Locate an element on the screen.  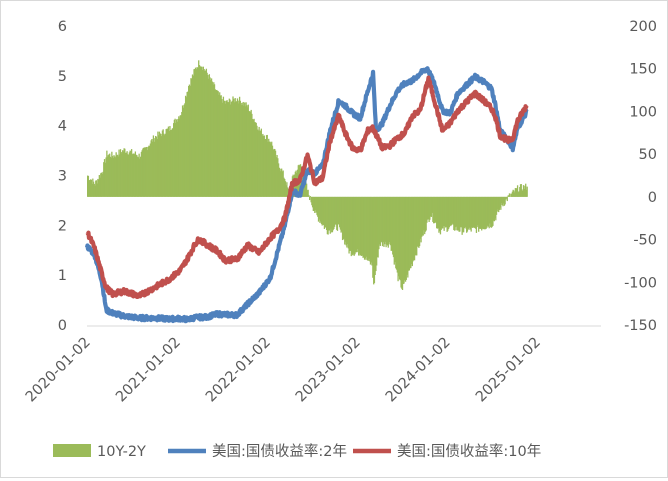
y-left-tick-label: 3 is located at coordinates (62, 177).